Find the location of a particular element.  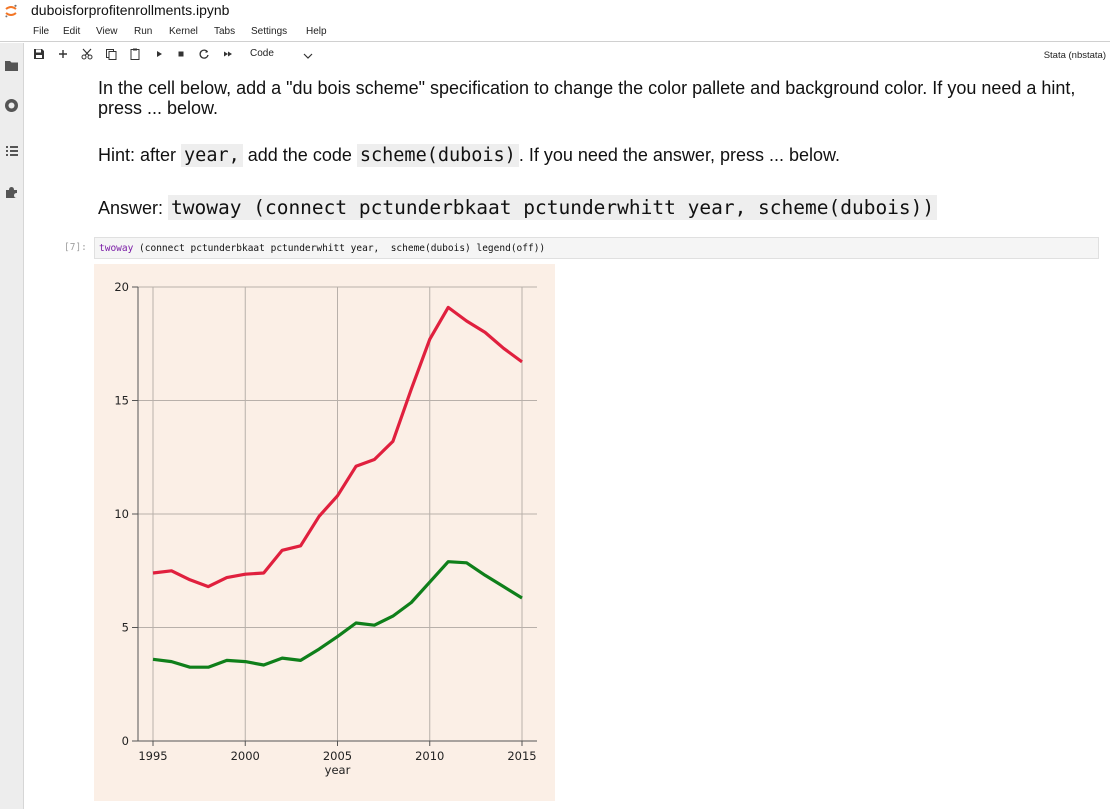

y-tick-label: 15 is located at coordinates (121, 401).